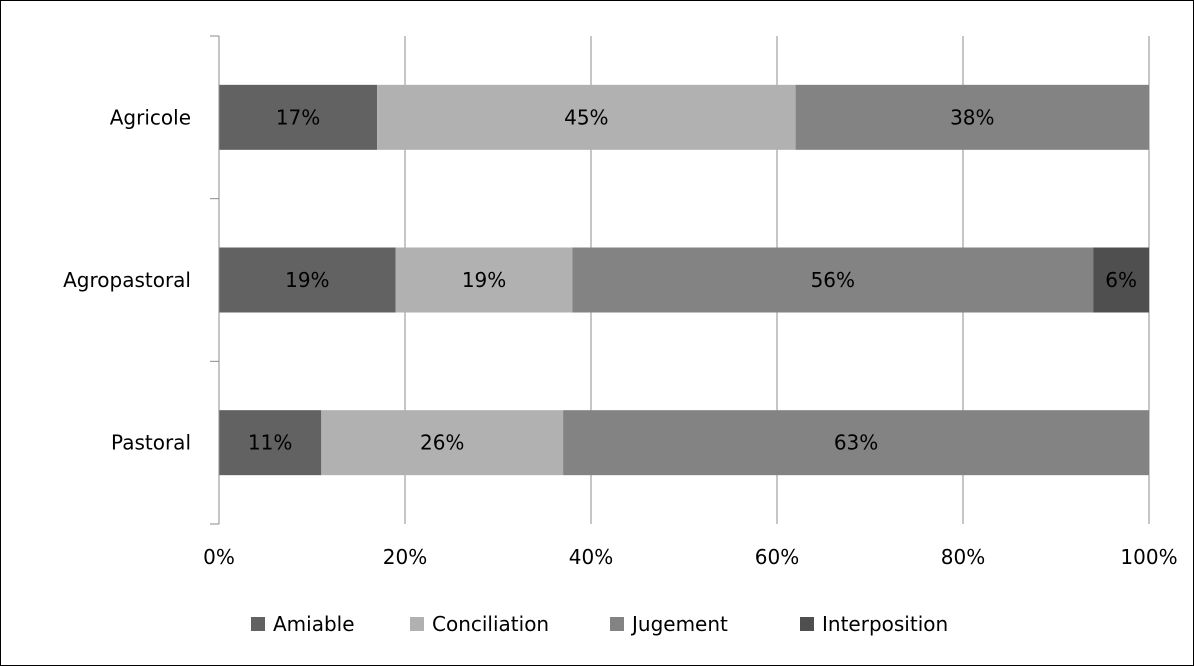 The image size is (1194, 666). I want to click on category-label: Agropastoral, so click(127, 280).